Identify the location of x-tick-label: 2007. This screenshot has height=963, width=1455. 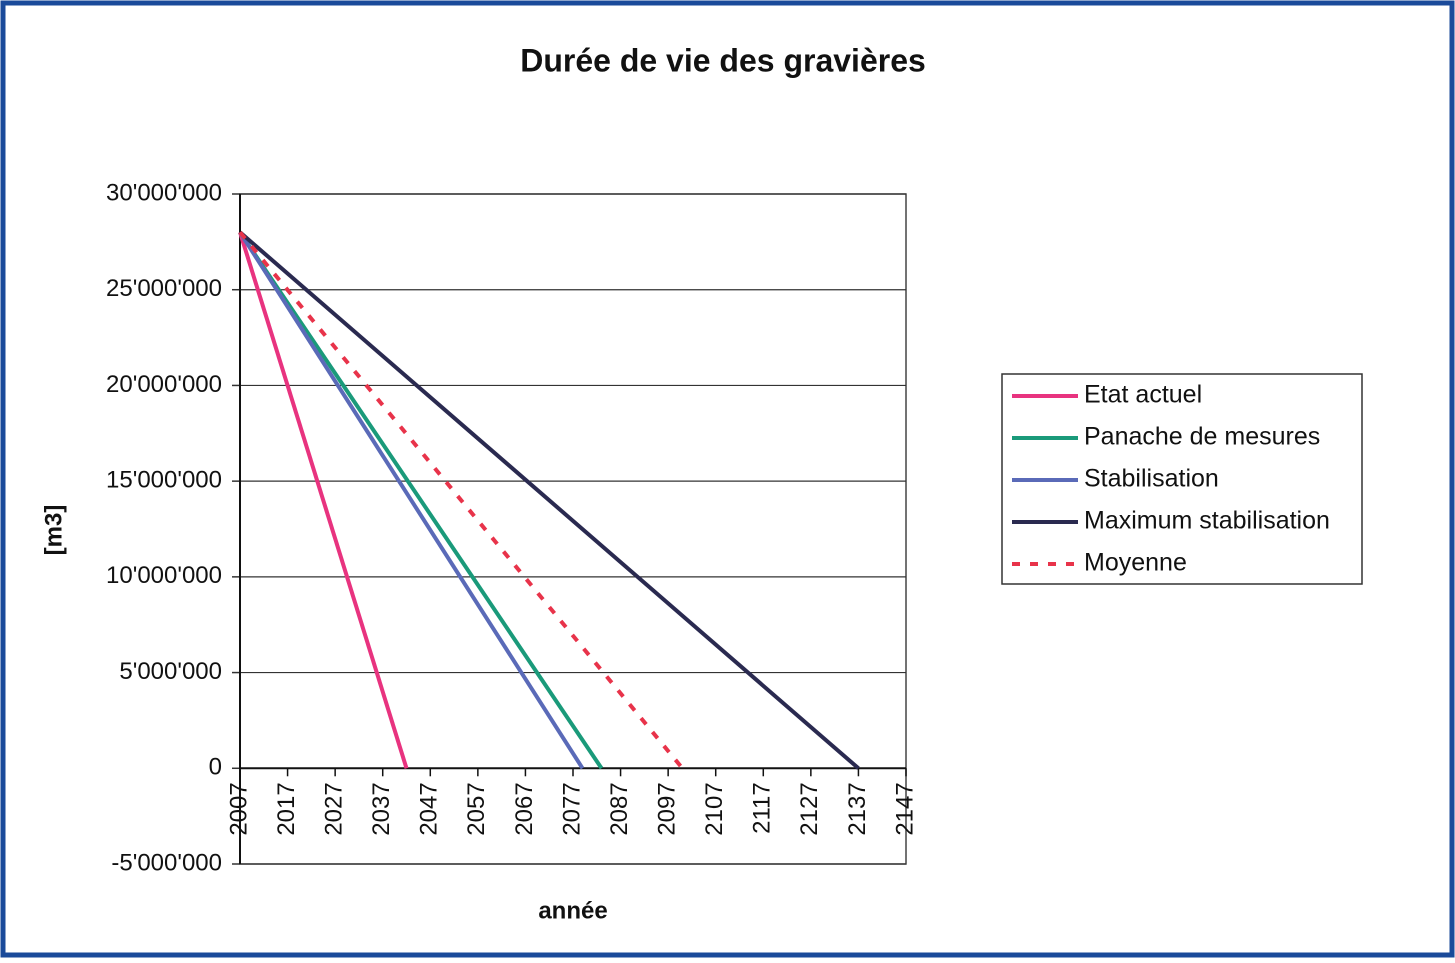
(238, 808).